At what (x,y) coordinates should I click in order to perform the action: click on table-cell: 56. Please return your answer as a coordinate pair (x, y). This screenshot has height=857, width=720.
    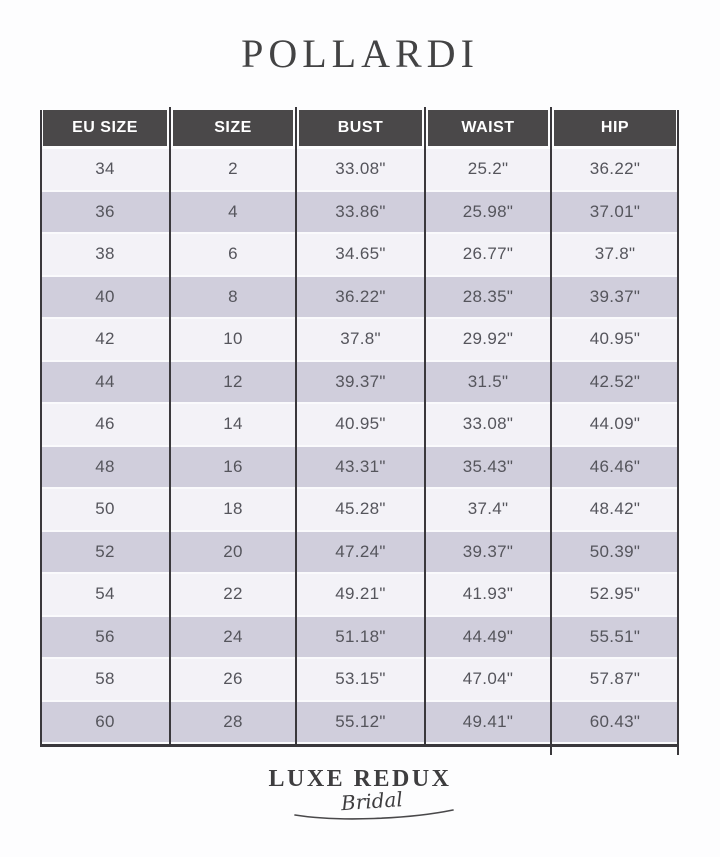
    Looking at the image, I should click on (105, 636).